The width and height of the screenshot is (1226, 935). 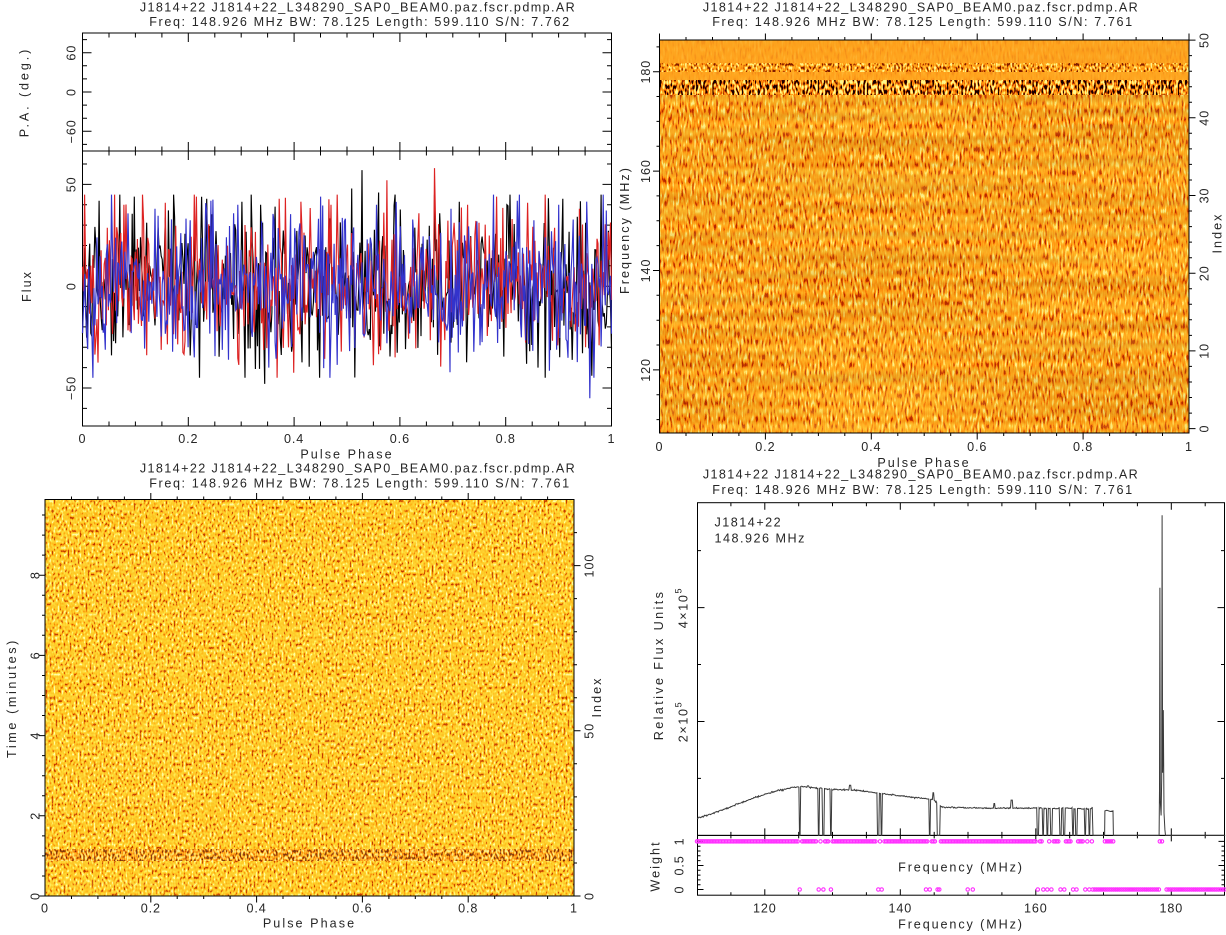 What do you see at coordinates (682, 721) in the screenshot?
I see `svg-text: 2×105` at bounding box center [682, 721].